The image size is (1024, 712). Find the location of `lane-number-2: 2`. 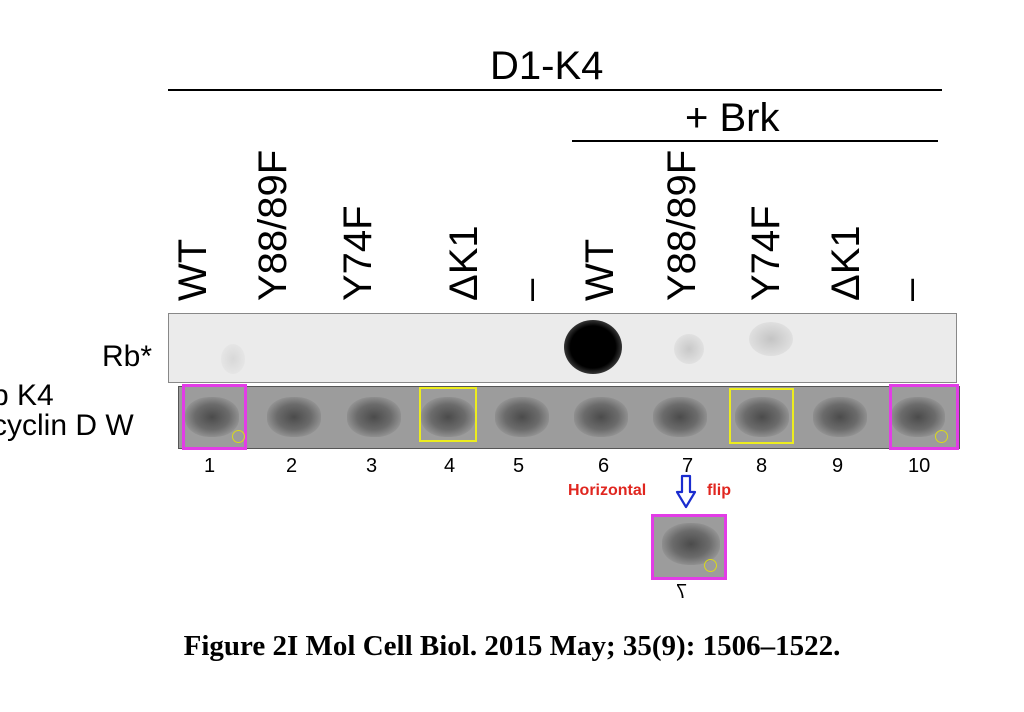

lane-number-2: 2 is located at coordinates (292, 466).